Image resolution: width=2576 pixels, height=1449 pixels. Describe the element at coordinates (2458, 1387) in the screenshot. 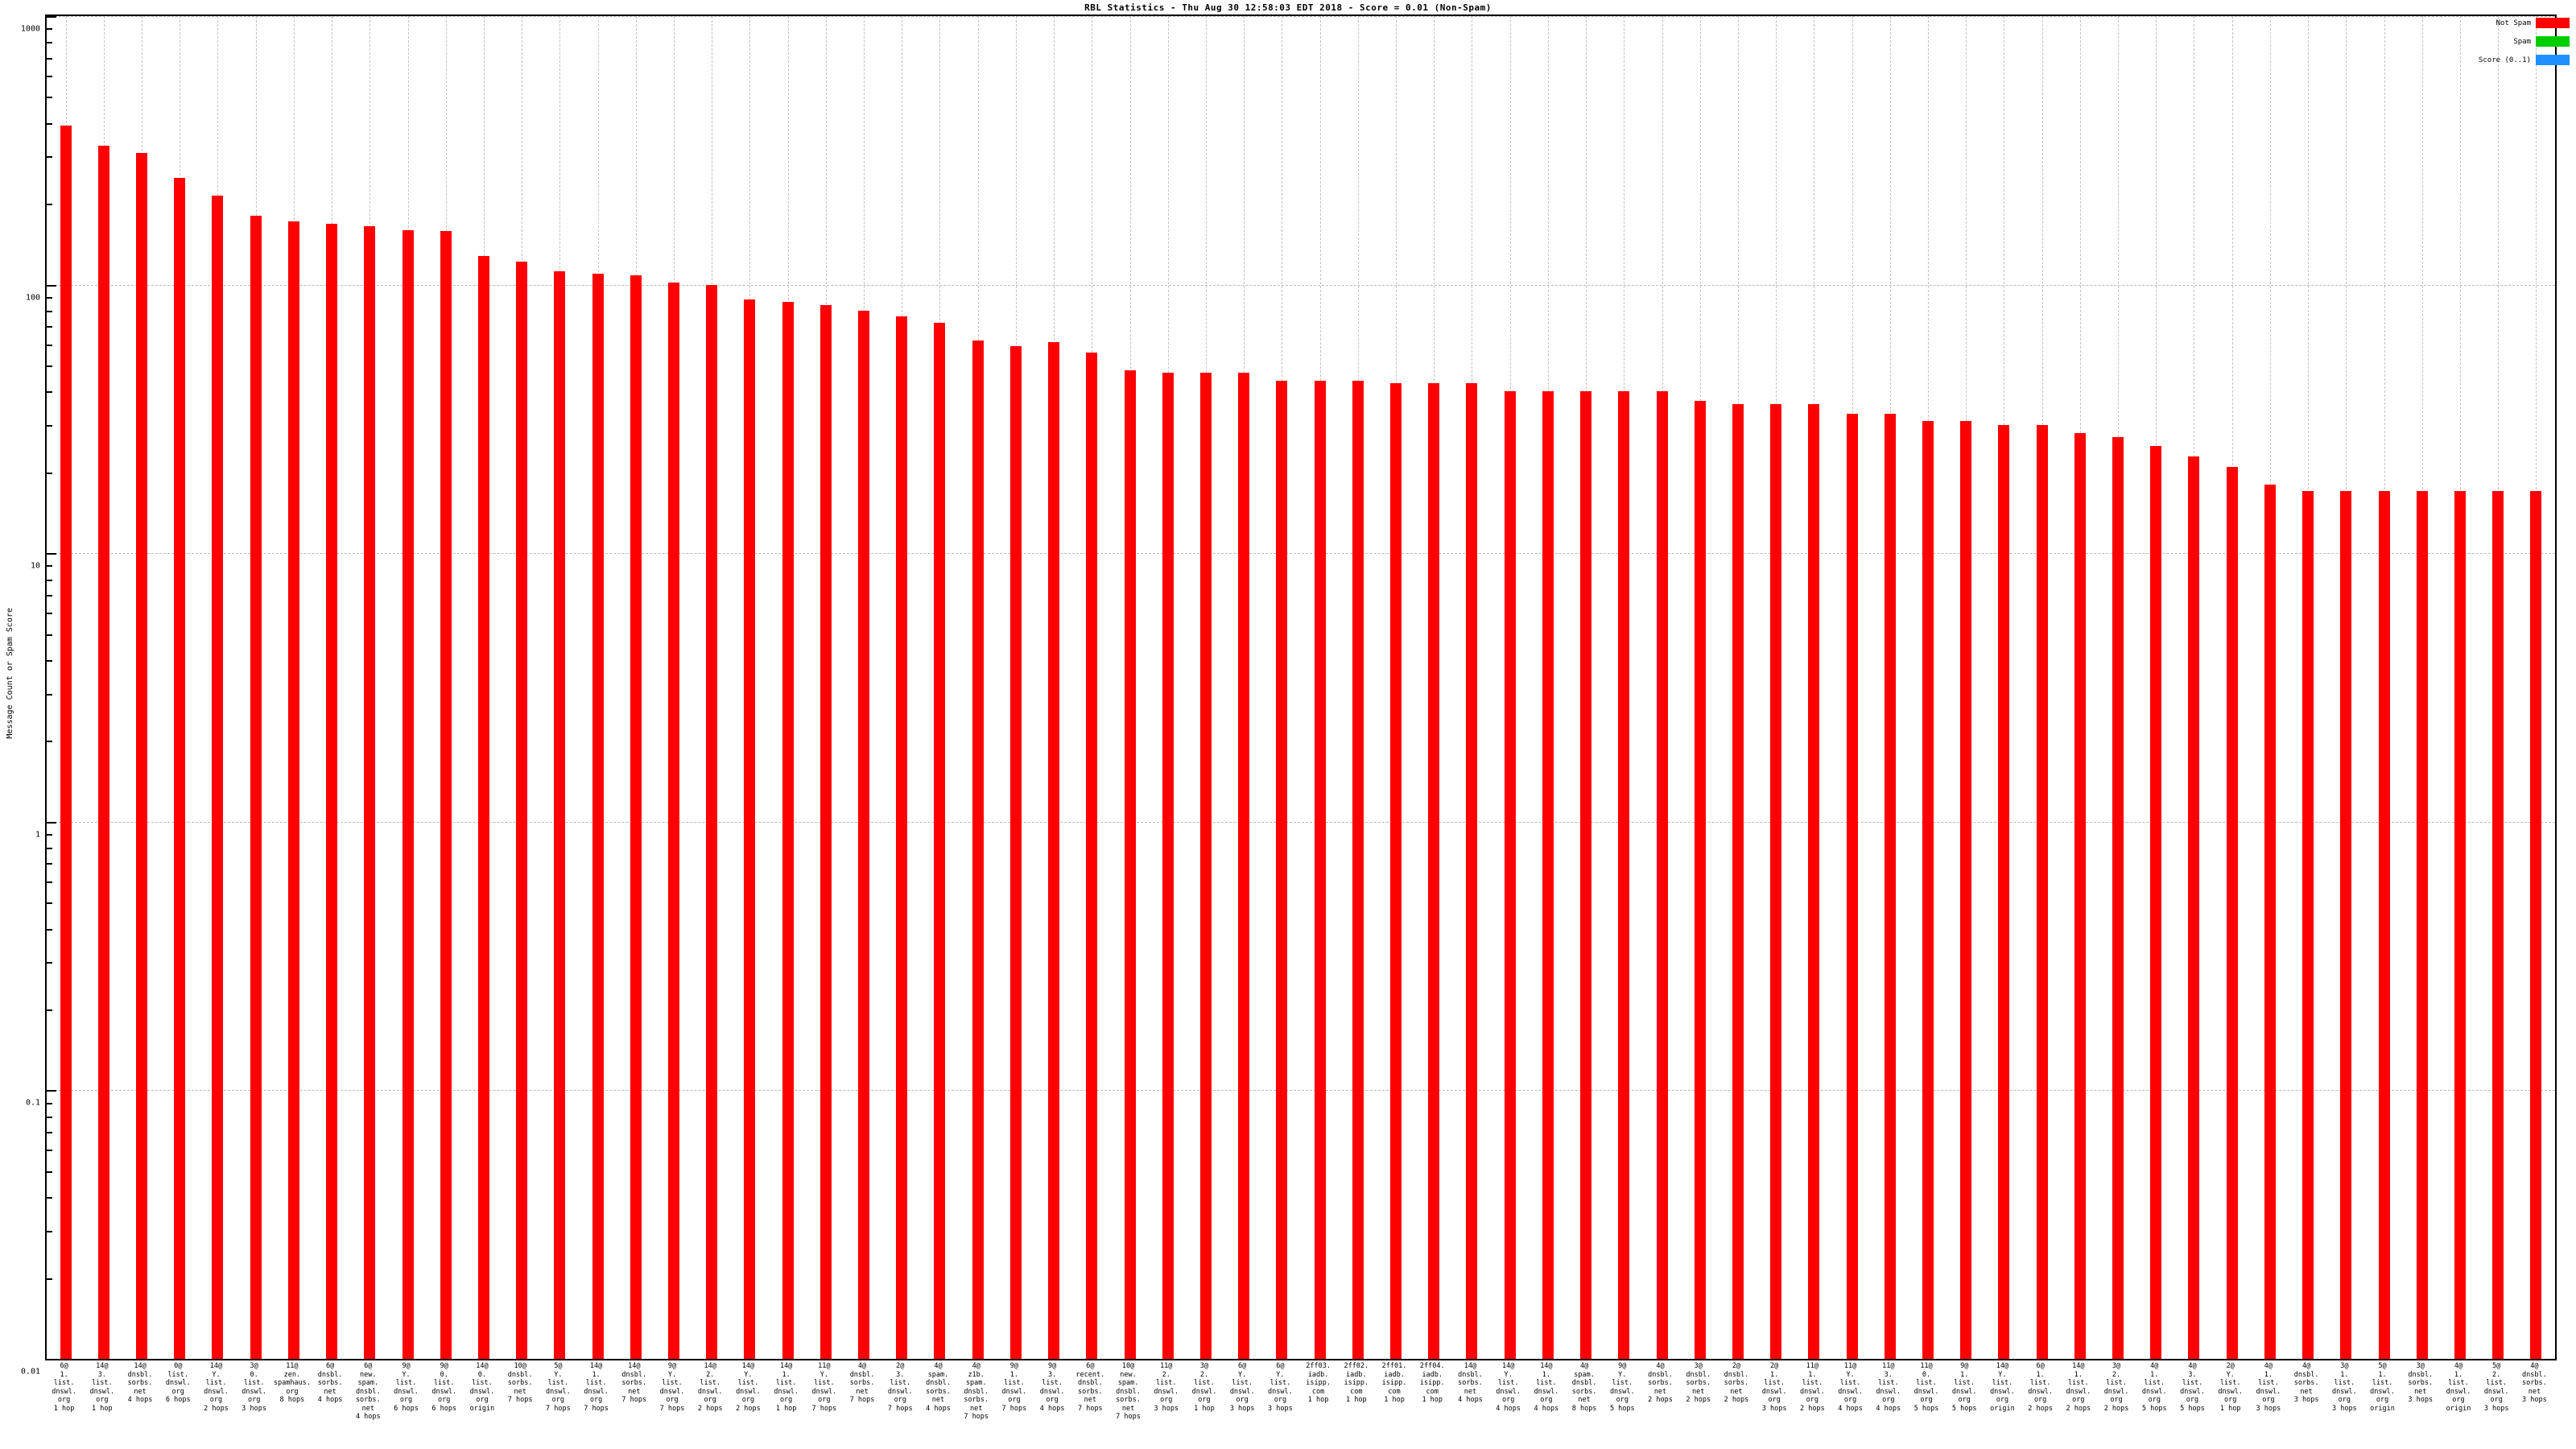

I see `x-axis-tick-label: 4@ 1. list. dnswl. org origin` at that location.